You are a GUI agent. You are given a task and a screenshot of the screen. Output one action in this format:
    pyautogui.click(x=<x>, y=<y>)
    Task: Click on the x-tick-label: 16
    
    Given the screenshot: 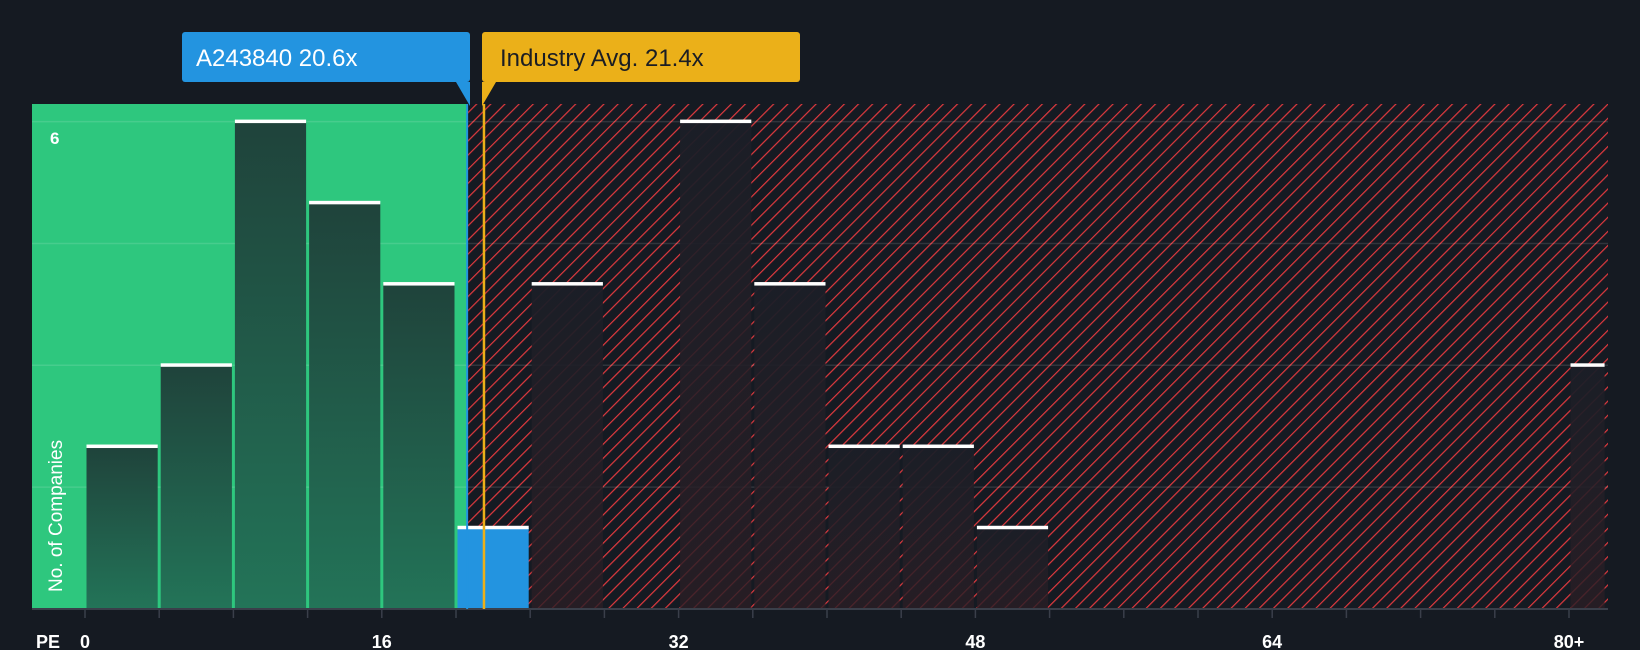 What is the action you would take?
    pyautogui.click(x=382, y=641)
    